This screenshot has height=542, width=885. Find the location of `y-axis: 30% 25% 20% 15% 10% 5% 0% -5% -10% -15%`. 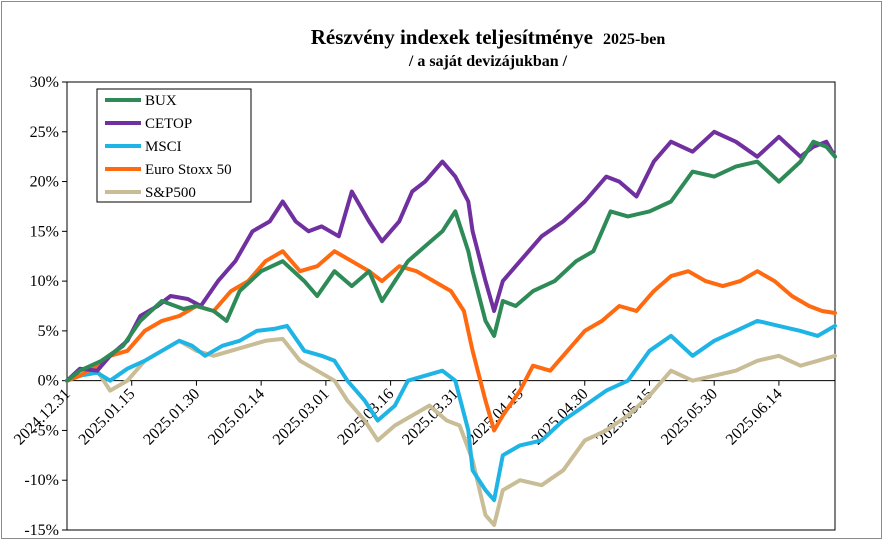

y-axis: 30% 25% 20% 15% 10% 5% 0% -5% -10% -15% is located at coordinates (45, 306).